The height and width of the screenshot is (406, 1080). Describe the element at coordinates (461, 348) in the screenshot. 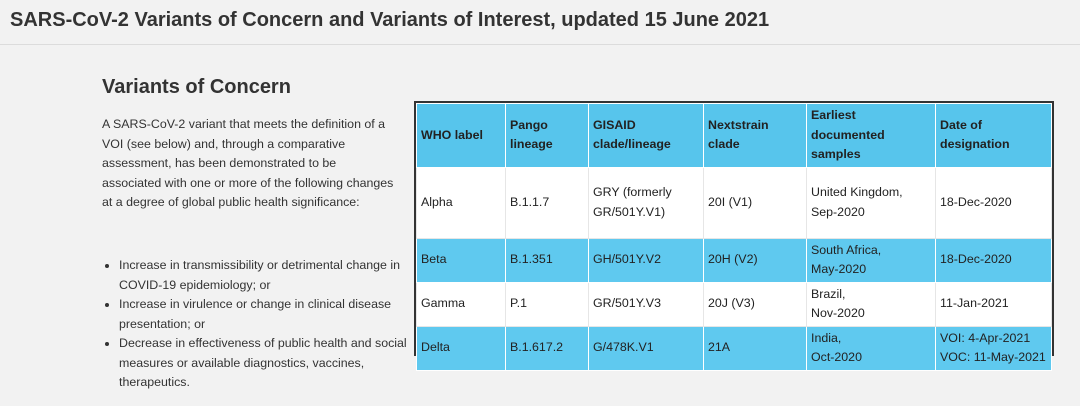

I see `cell-who-label: Delta` at that location.